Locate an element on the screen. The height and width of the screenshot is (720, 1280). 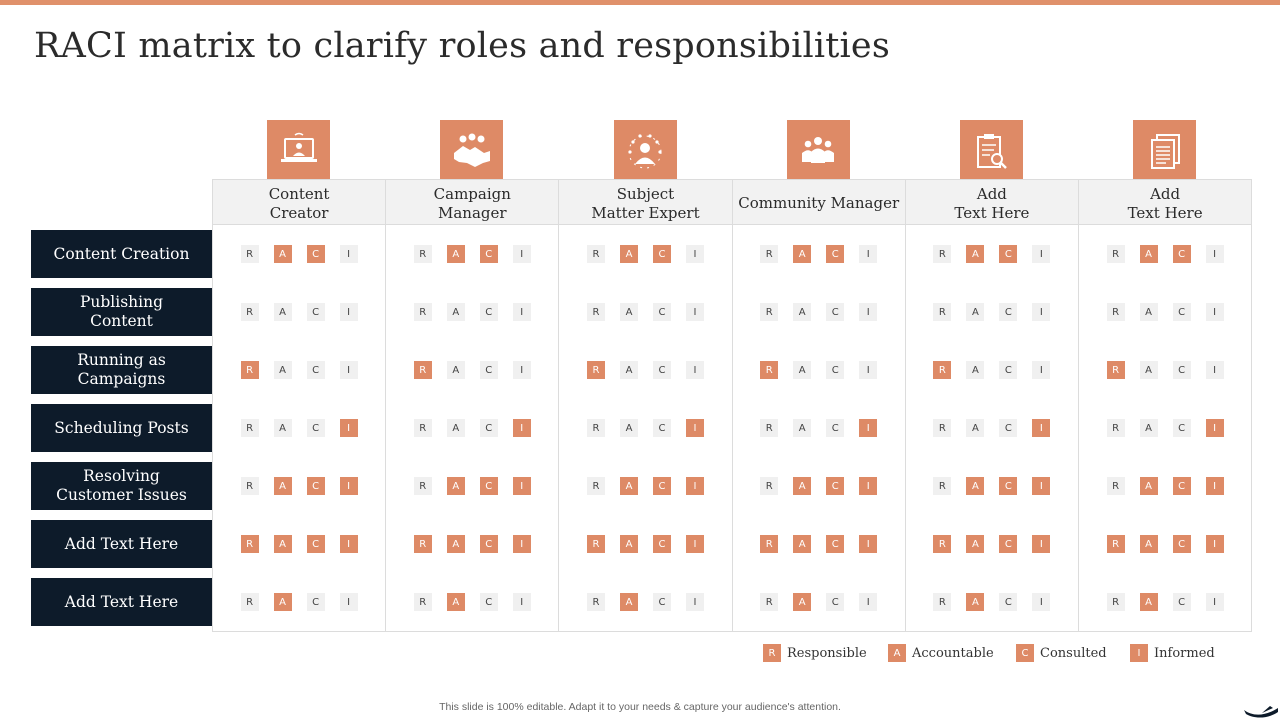
task-label-5: Add Text Here is located at coordinates (121, 544).